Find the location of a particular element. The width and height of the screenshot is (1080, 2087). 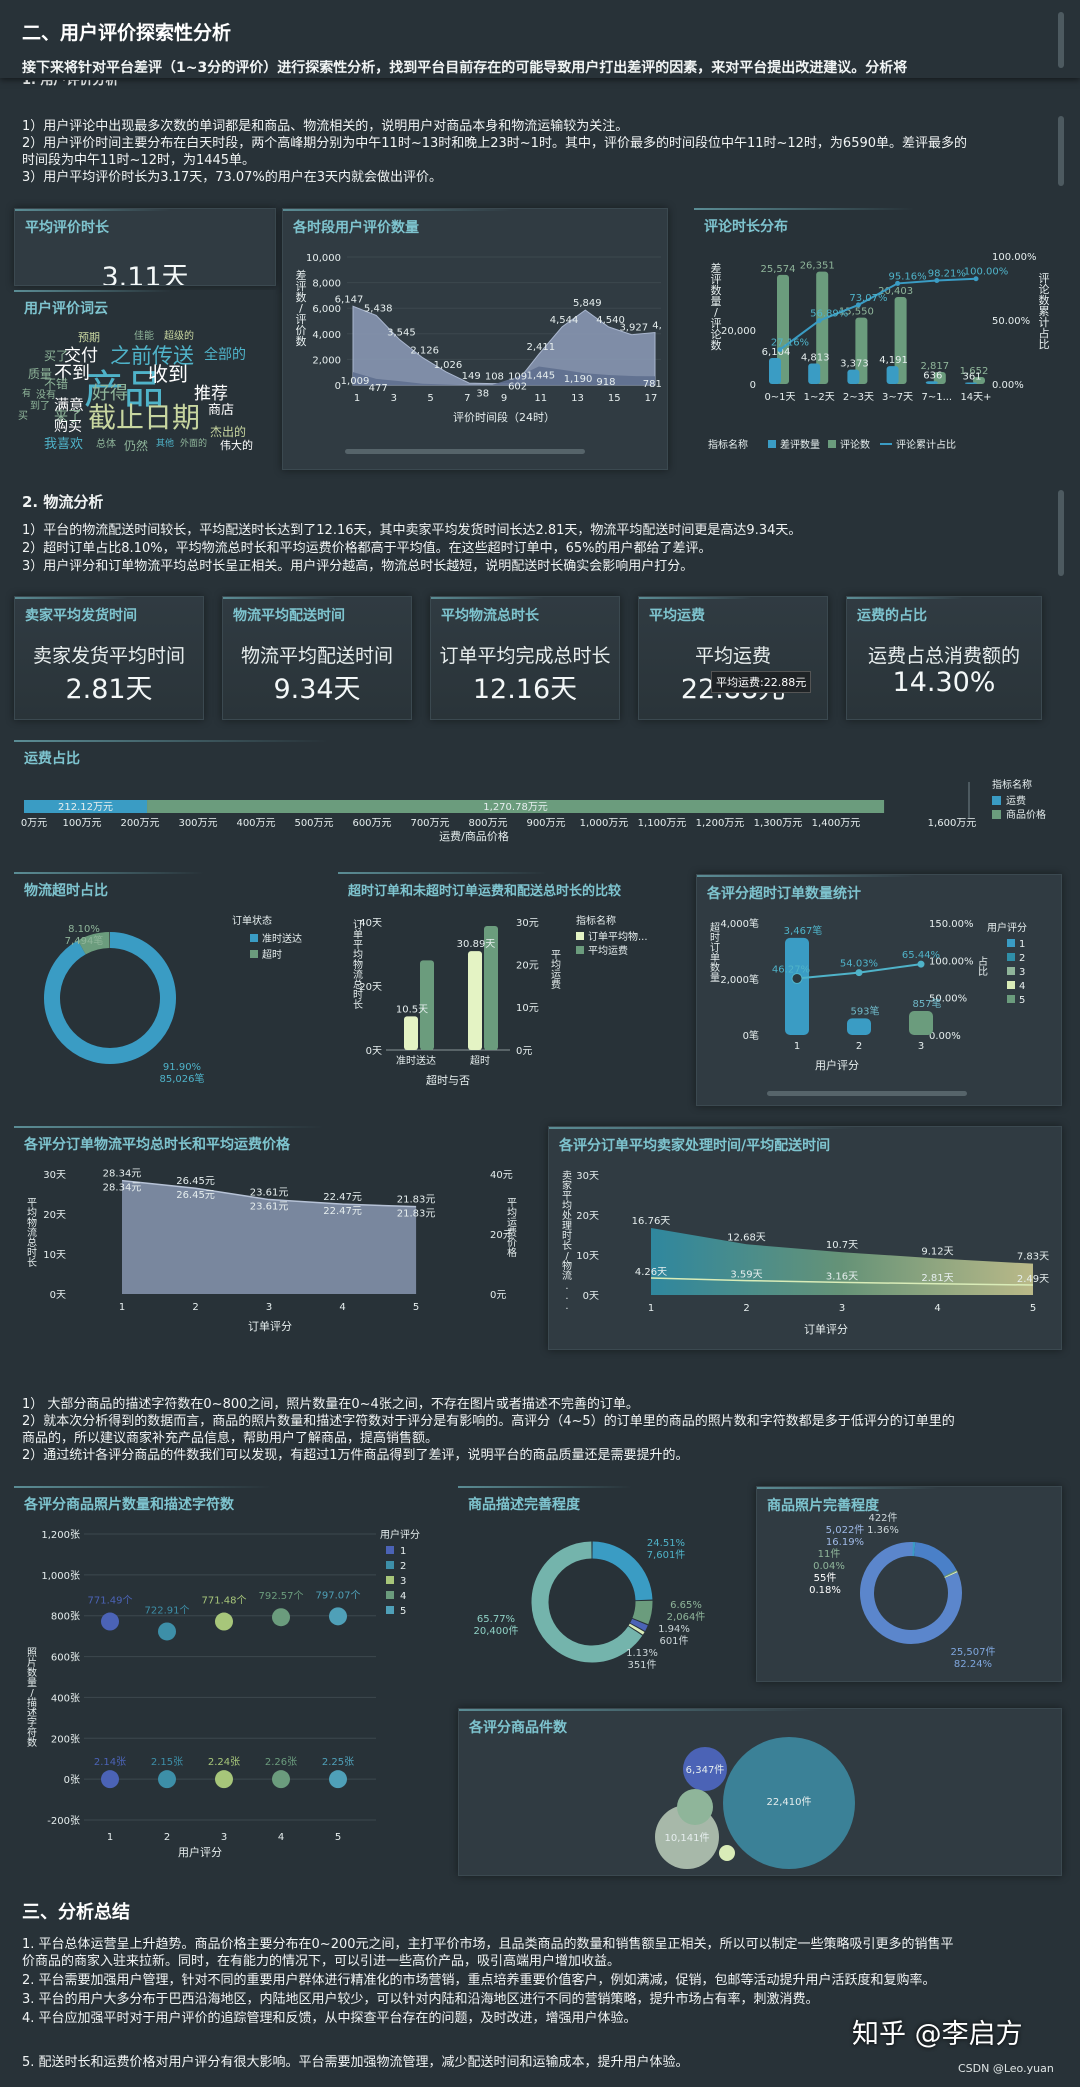

desc-point is located at coordinates (338, 1616).